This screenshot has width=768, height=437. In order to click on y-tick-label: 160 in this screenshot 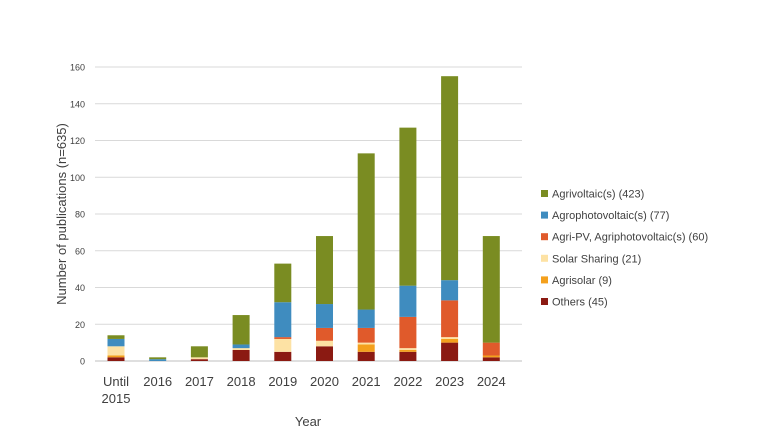, I will do `click(77, 68)`.